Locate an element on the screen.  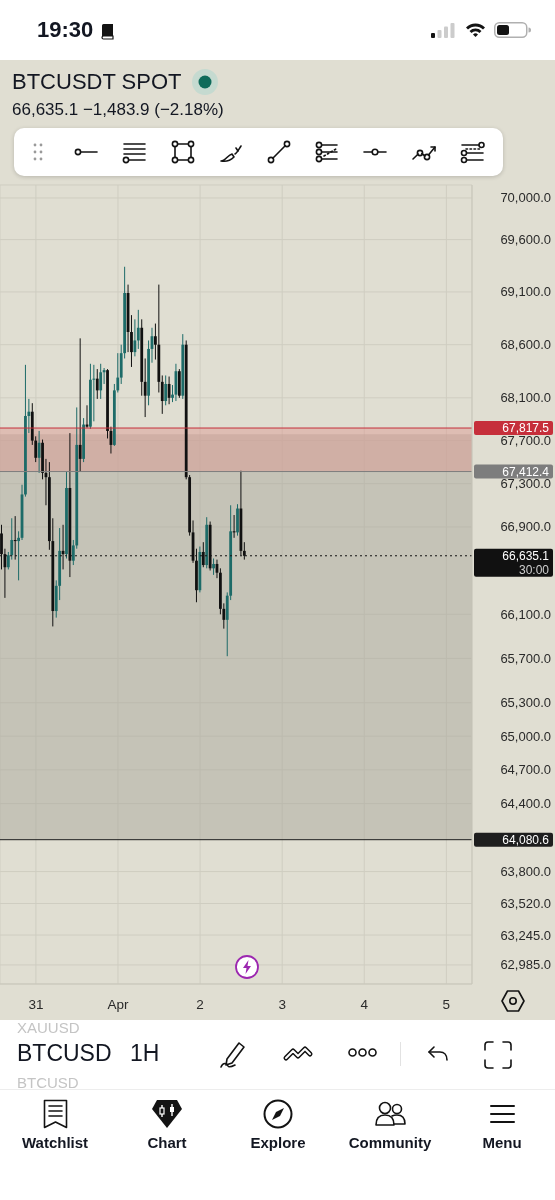
text: Explore is located at coordinates (278, 1143).